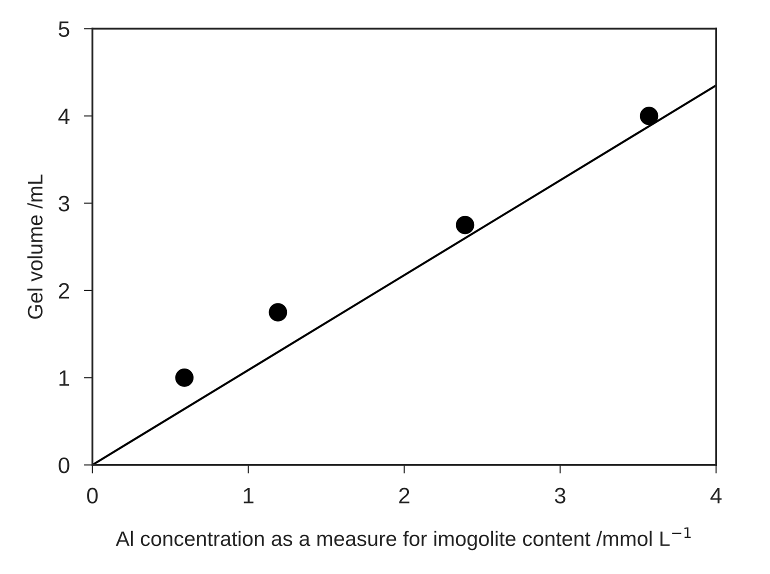 This screenshot has height=574, width=770. I want to click on x-tick-label: 1, so click(249, 496).